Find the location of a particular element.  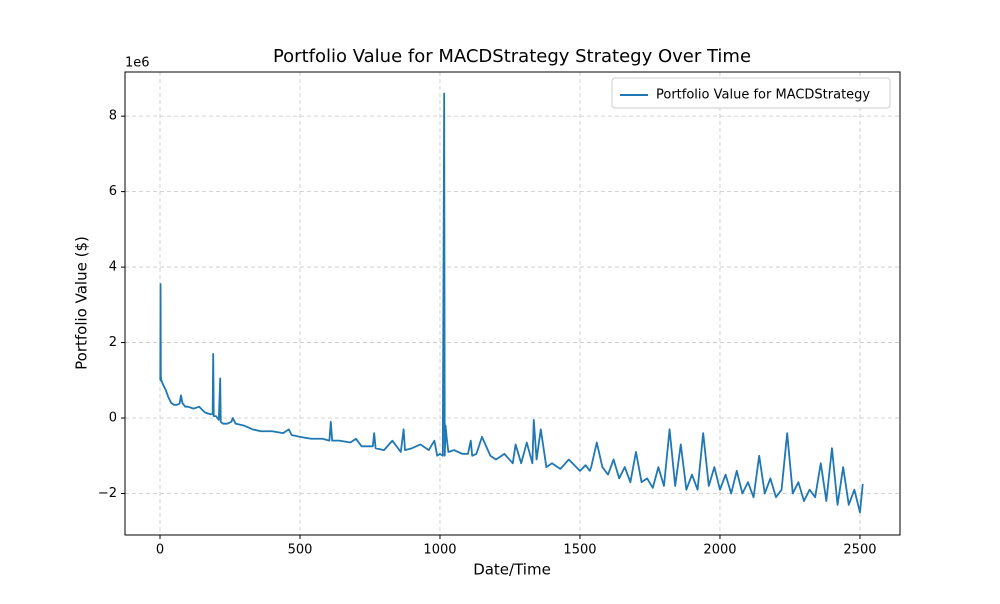

y-tick-label: −2 is located at coordinates (107, 493).